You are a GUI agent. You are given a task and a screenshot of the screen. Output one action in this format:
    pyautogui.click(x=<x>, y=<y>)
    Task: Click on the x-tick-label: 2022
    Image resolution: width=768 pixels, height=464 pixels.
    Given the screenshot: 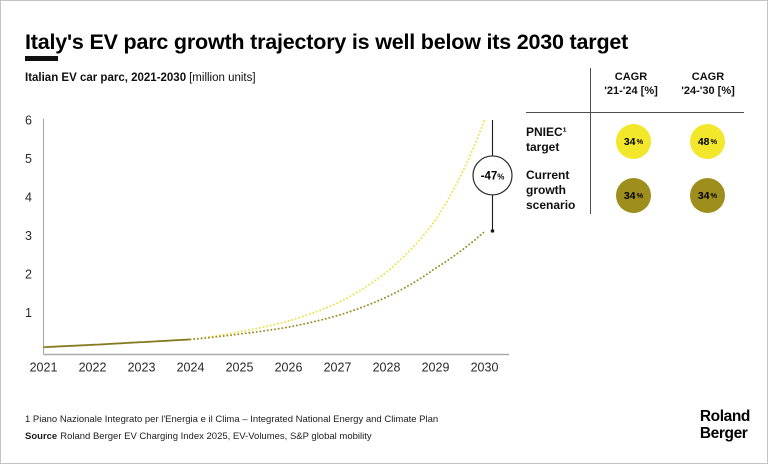 What is the action you would take?
    pyautogui.click(x=93, y=368)
    